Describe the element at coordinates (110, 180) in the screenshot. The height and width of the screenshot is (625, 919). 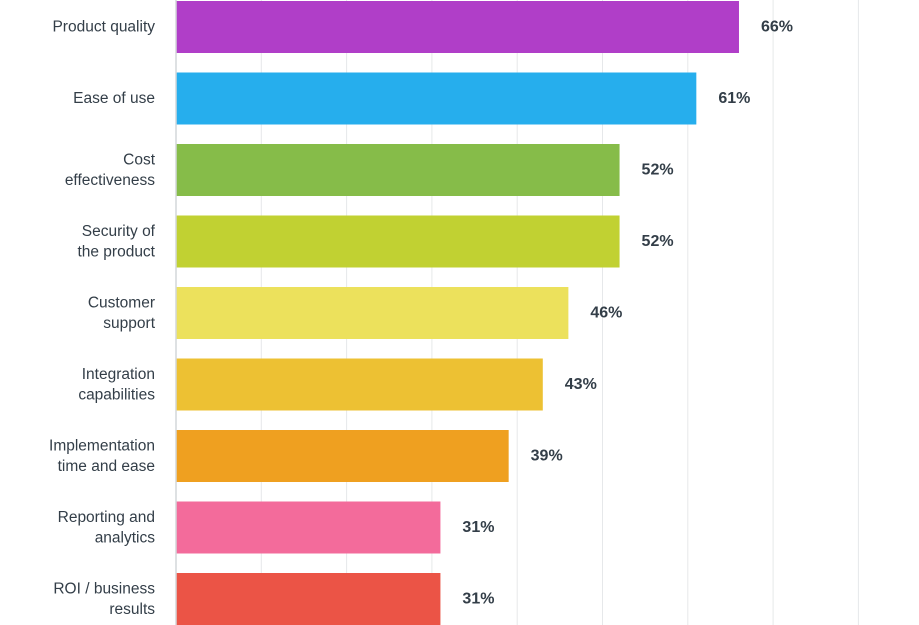
I see `category-label-line: effectiveness` at that location.